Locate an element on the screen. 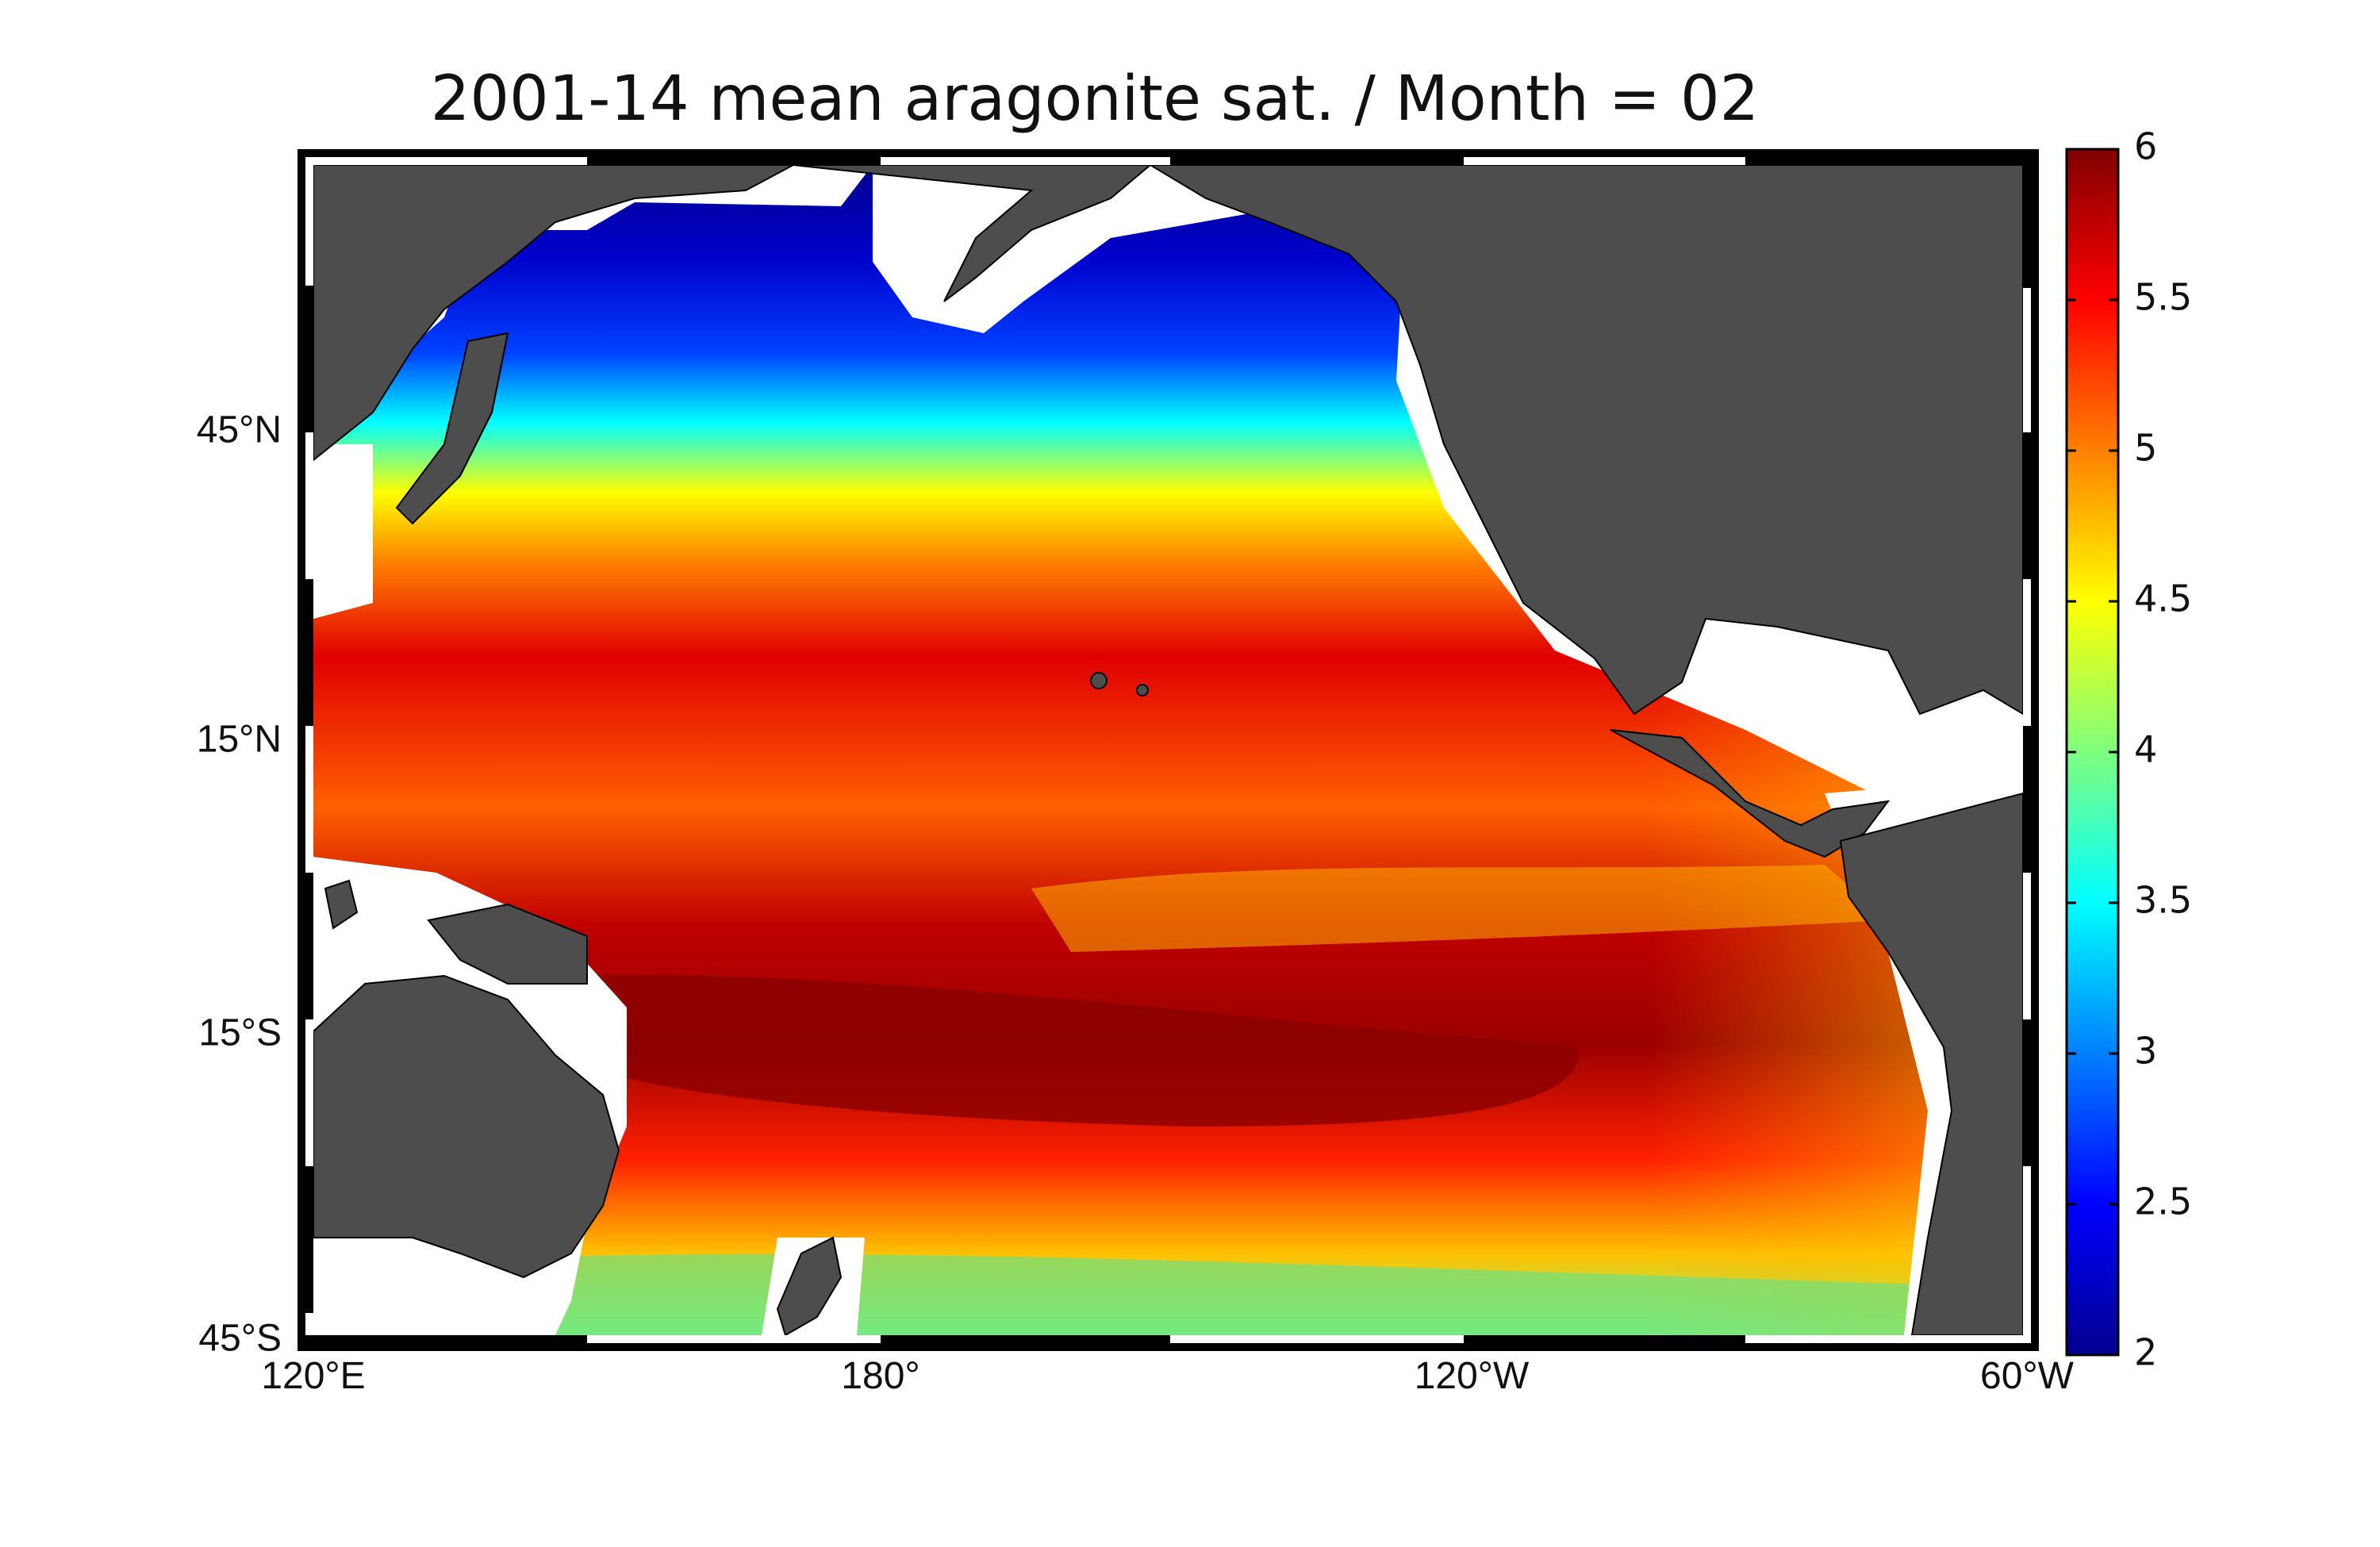 The image size is (2380, 1547). central-america-land is located at coordinates (1750, 793).